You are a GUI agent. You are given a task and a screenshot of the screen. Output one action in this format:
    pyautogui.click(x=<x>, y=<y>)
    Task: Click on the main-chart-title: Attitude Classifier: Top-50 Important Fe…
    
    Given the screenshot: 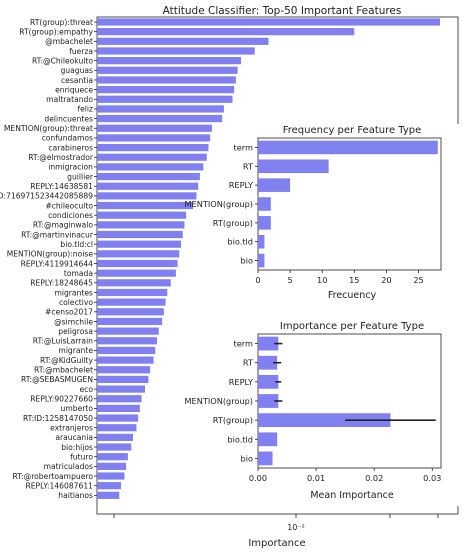 What is the action you would take?
    pyautogui.click(x=282, y=11)
    